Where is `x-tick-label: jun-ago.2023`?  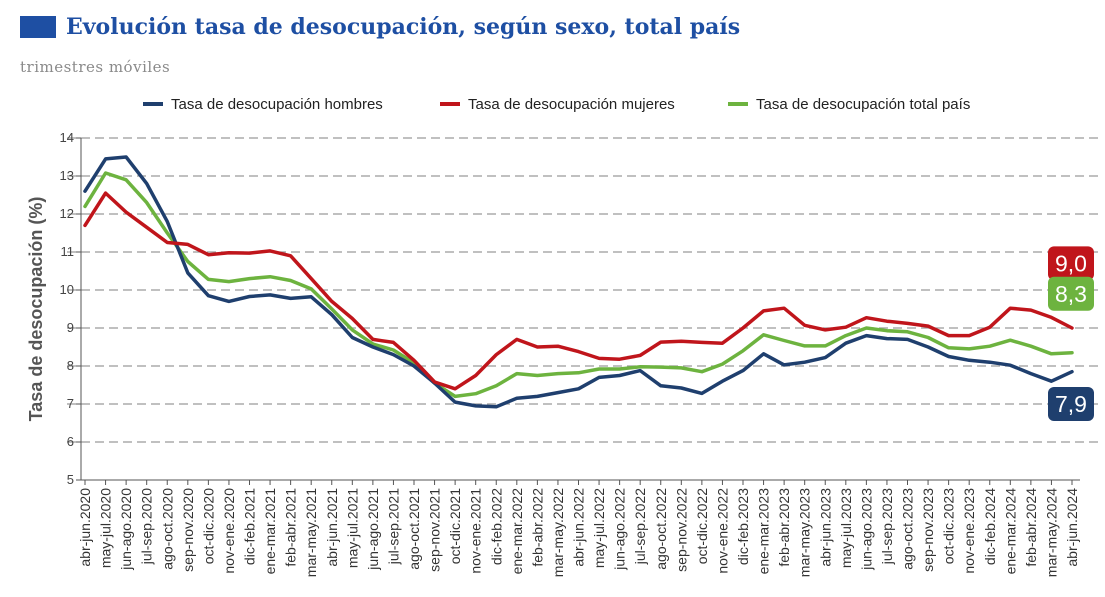
x-tick-label: jun-ago.2023 is located at coordinates (866, 529).